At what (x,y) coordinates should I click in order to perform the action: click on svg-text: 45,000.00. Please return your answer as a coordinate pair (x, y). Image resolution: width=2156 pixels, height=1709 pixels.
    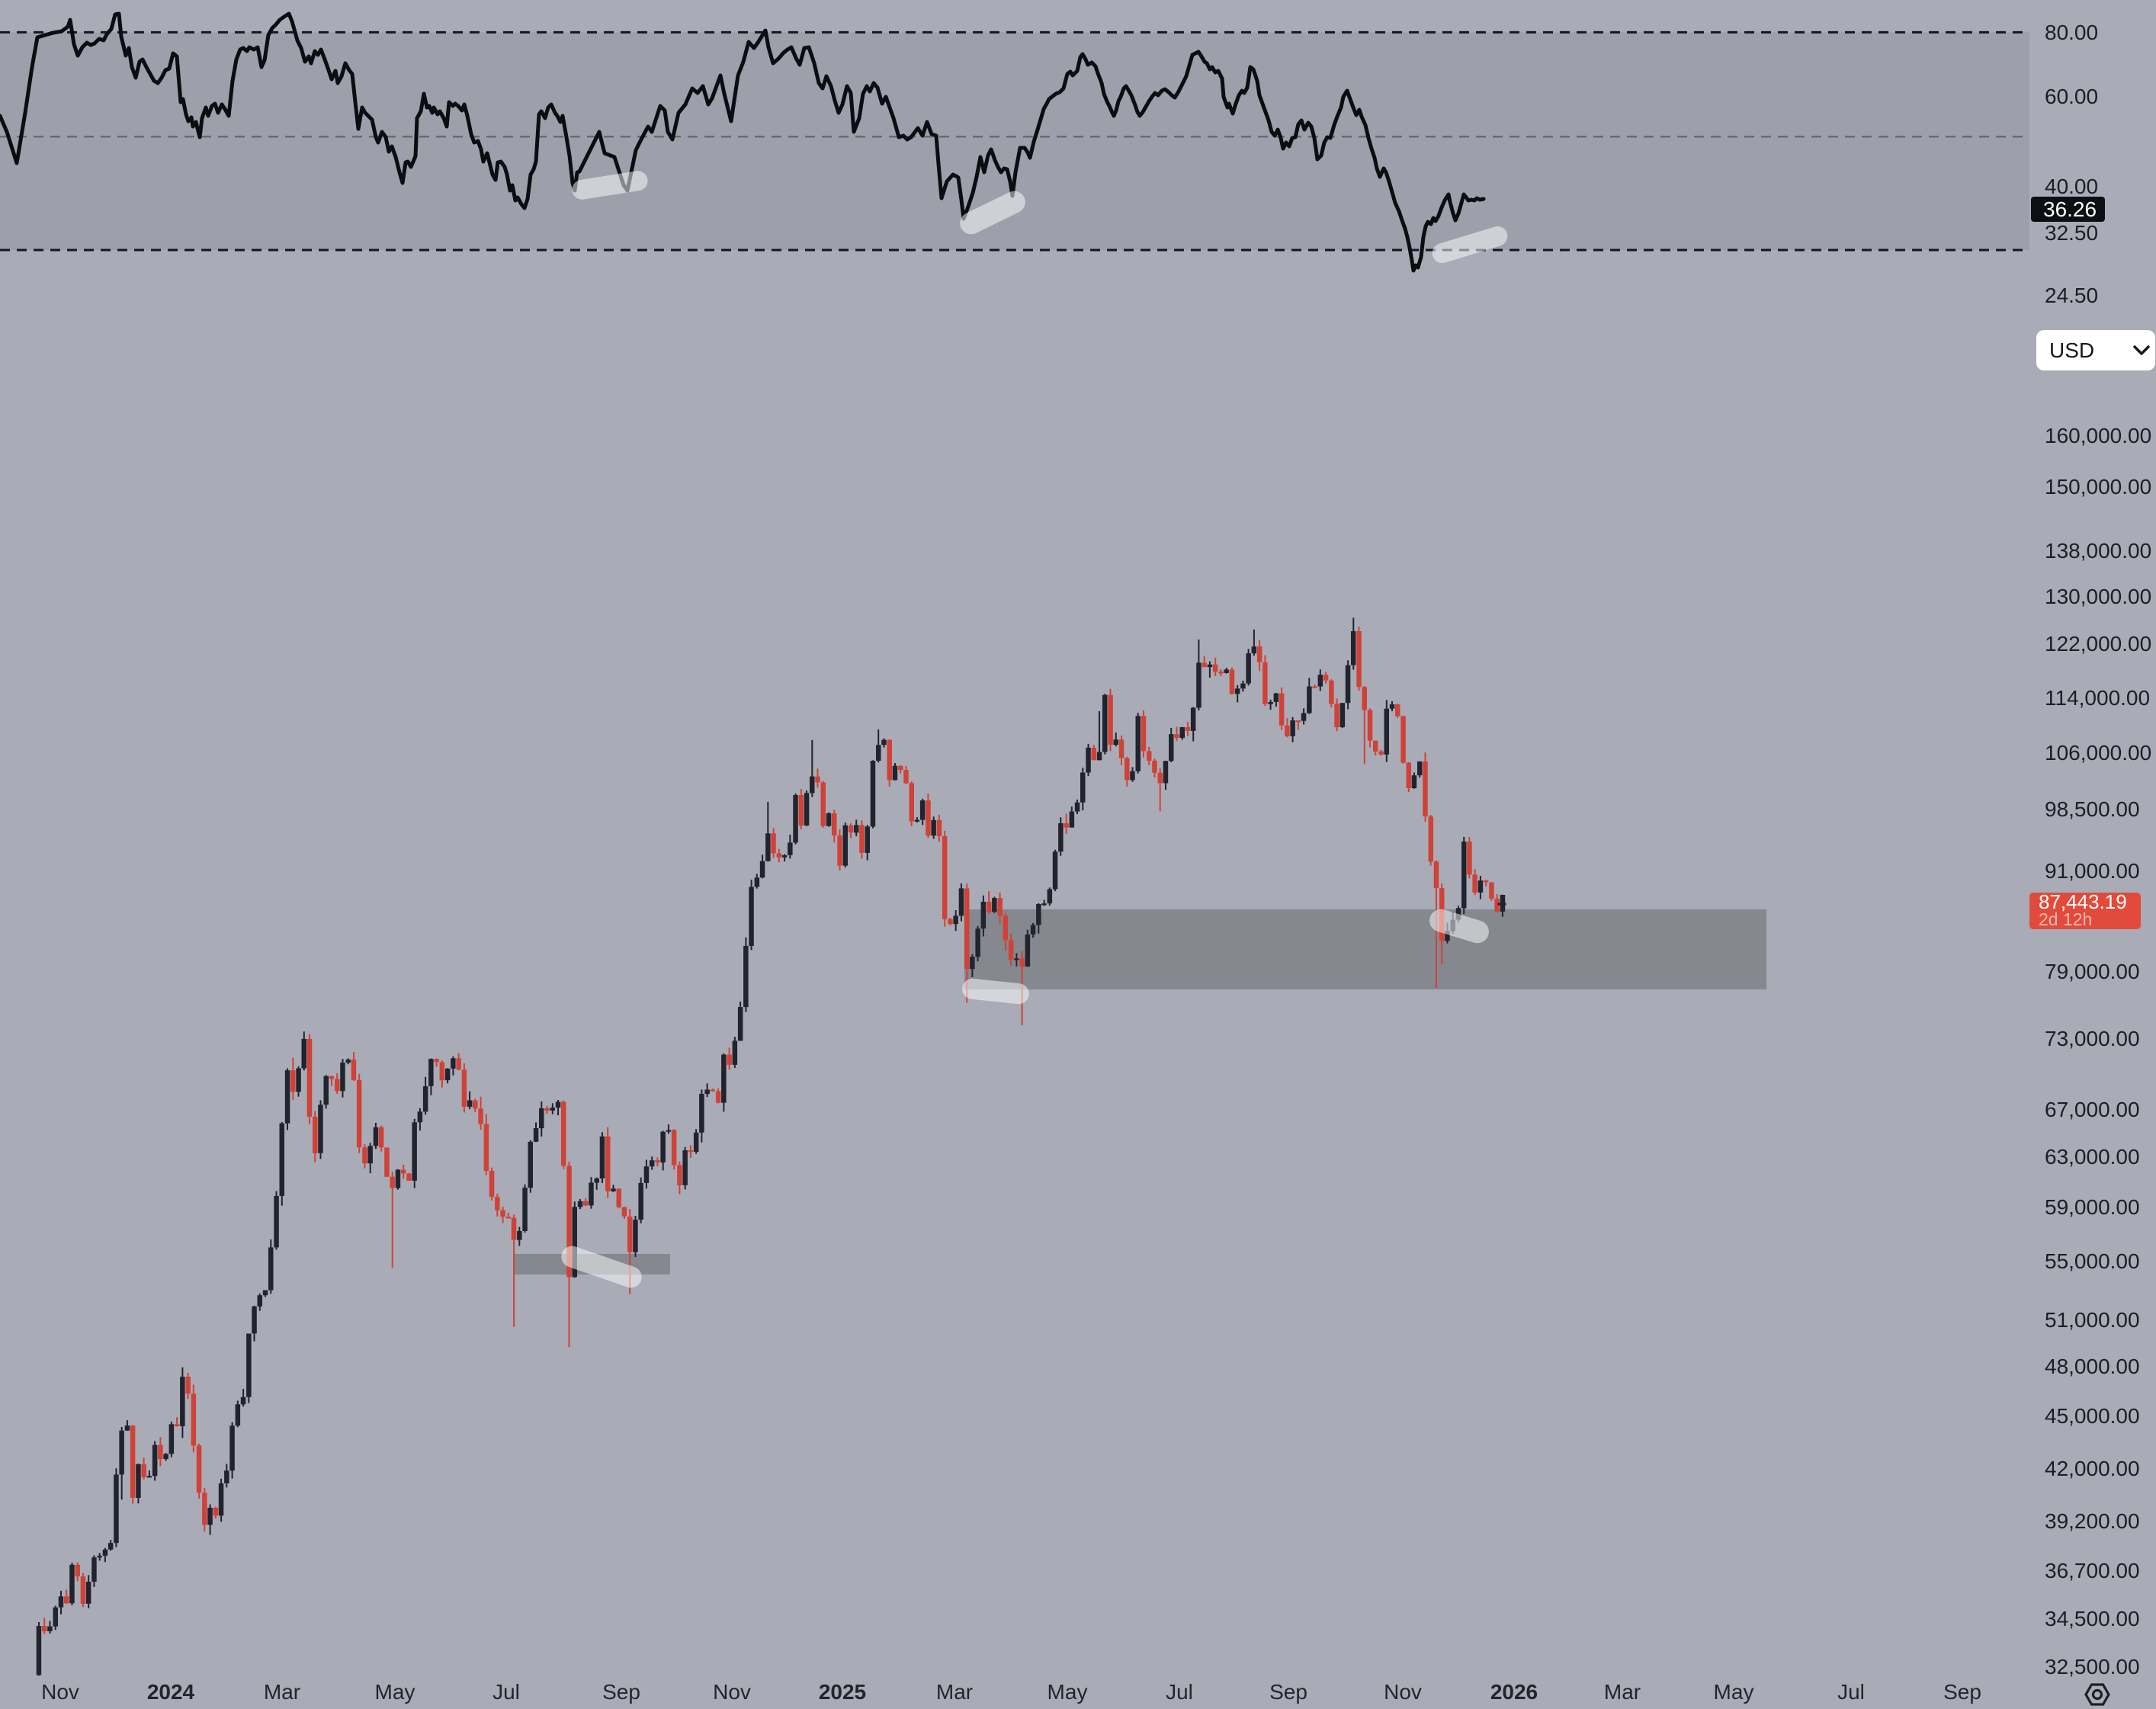
    Looking at the image, I should click on (2092, 1416).